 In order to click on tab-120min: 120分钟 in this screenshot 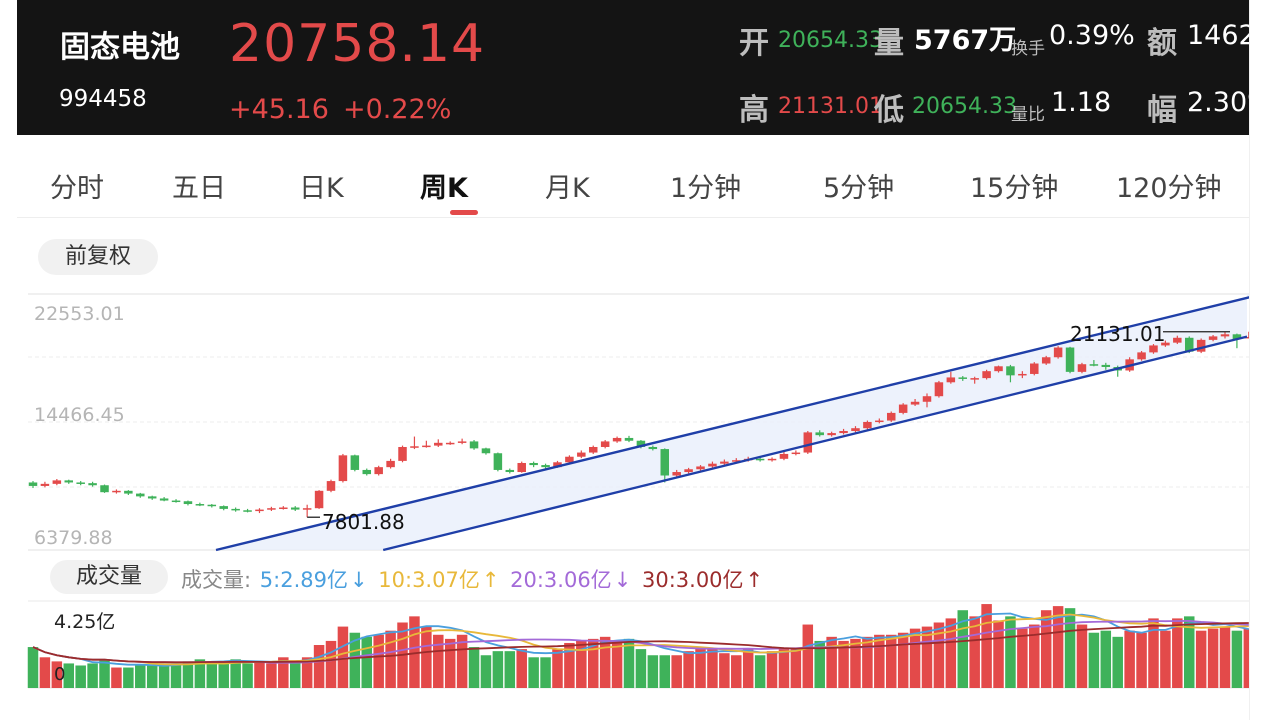, I will do `click(1169, 188)`.